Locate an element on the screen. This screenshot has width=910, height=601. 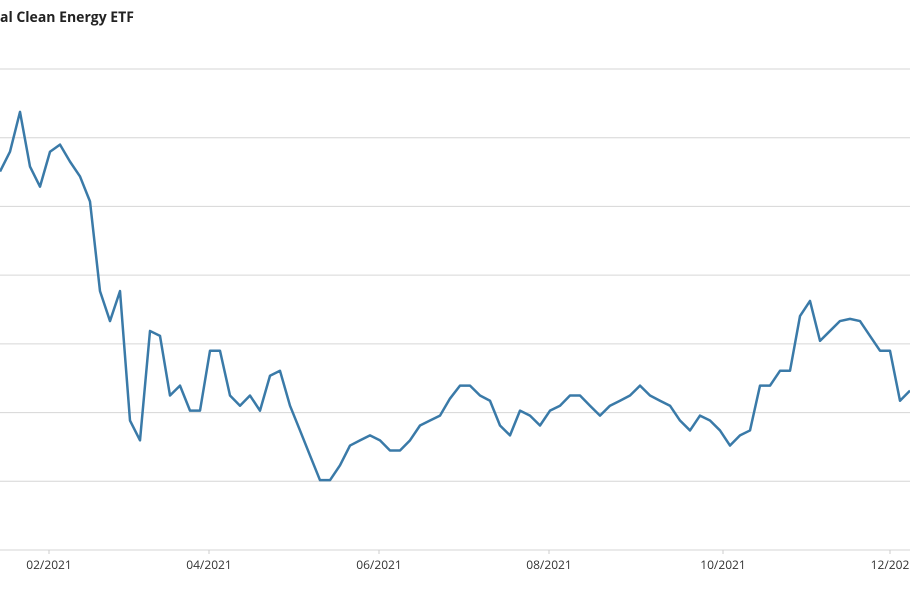
x-tick-label: 06/2021 is located at coordinates (379, 564).